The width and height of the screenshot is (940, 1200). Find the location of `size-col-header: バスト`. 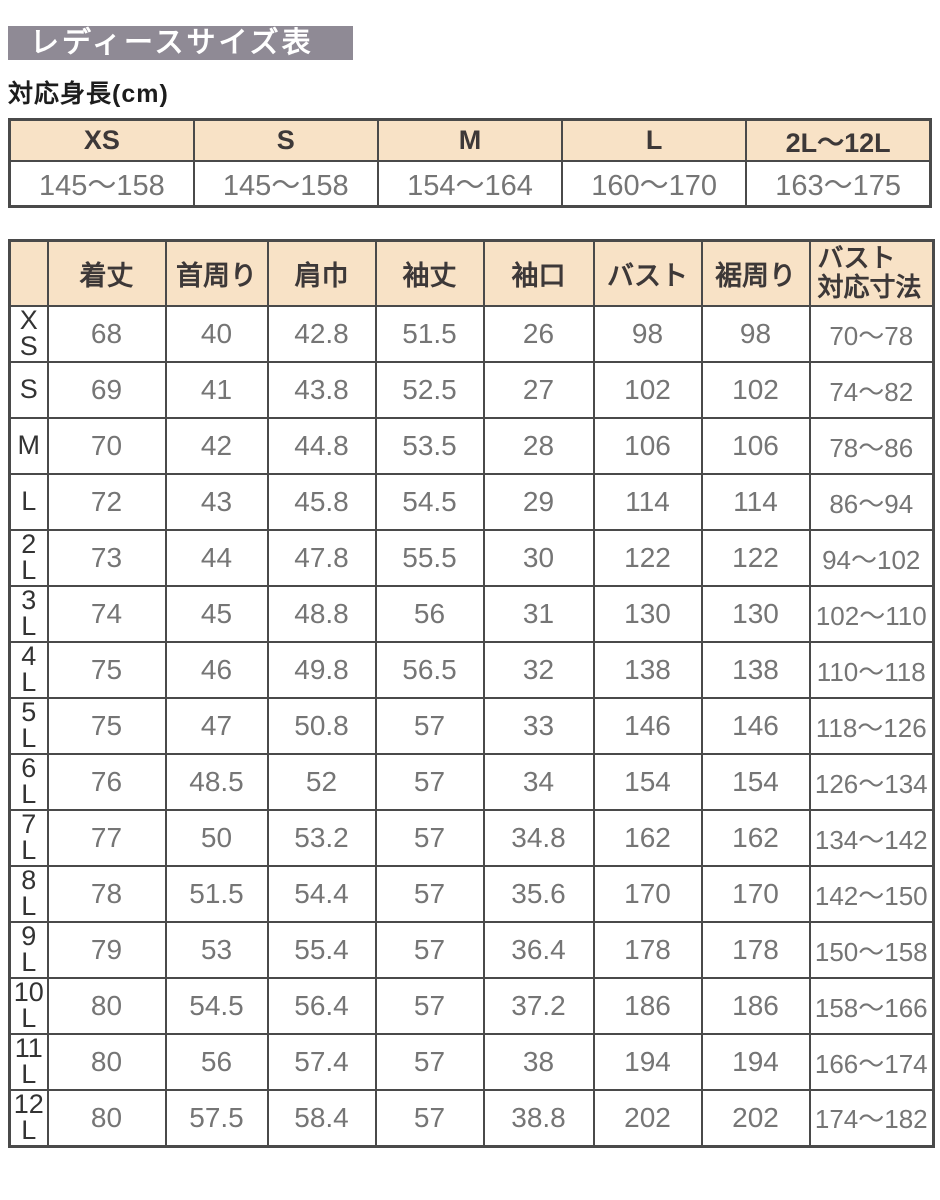

size-col-header: バスト is located at coordinates (647, 273).